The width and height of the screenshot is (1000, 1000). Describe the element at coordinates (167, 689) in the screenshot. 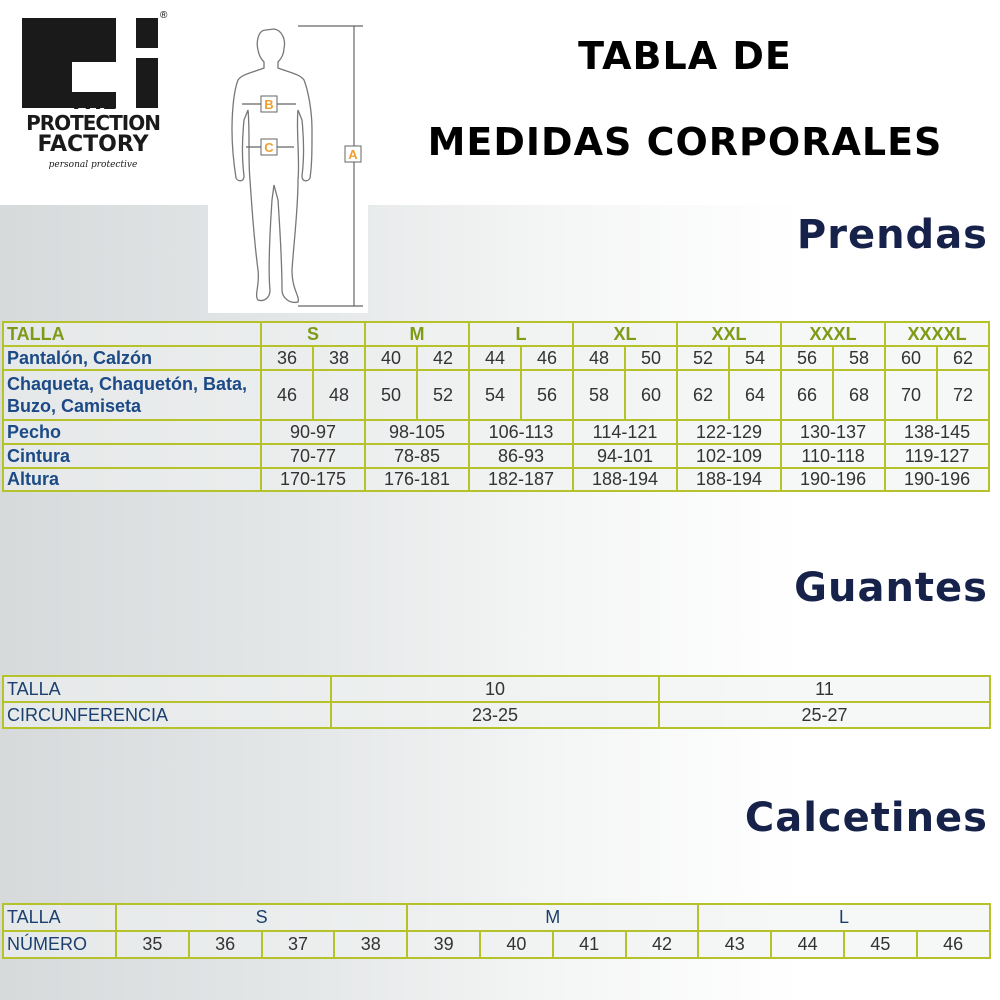

I see `row-label: TALLA` at that location.